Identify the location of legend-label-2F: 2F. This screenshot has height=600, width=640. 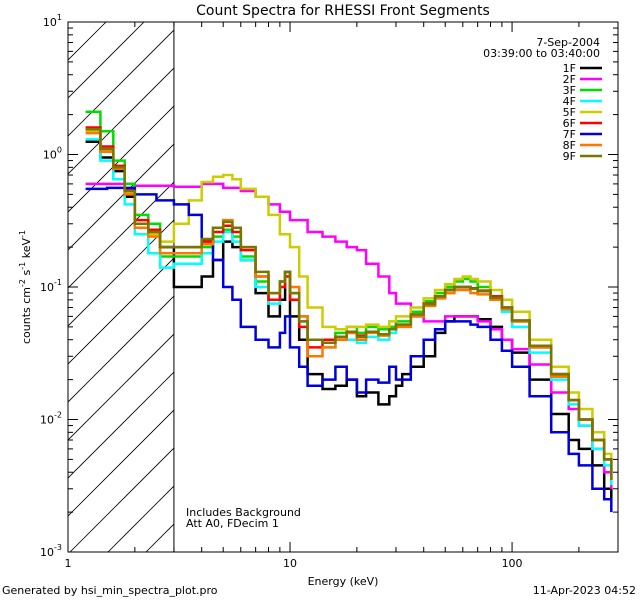
(569, 79).